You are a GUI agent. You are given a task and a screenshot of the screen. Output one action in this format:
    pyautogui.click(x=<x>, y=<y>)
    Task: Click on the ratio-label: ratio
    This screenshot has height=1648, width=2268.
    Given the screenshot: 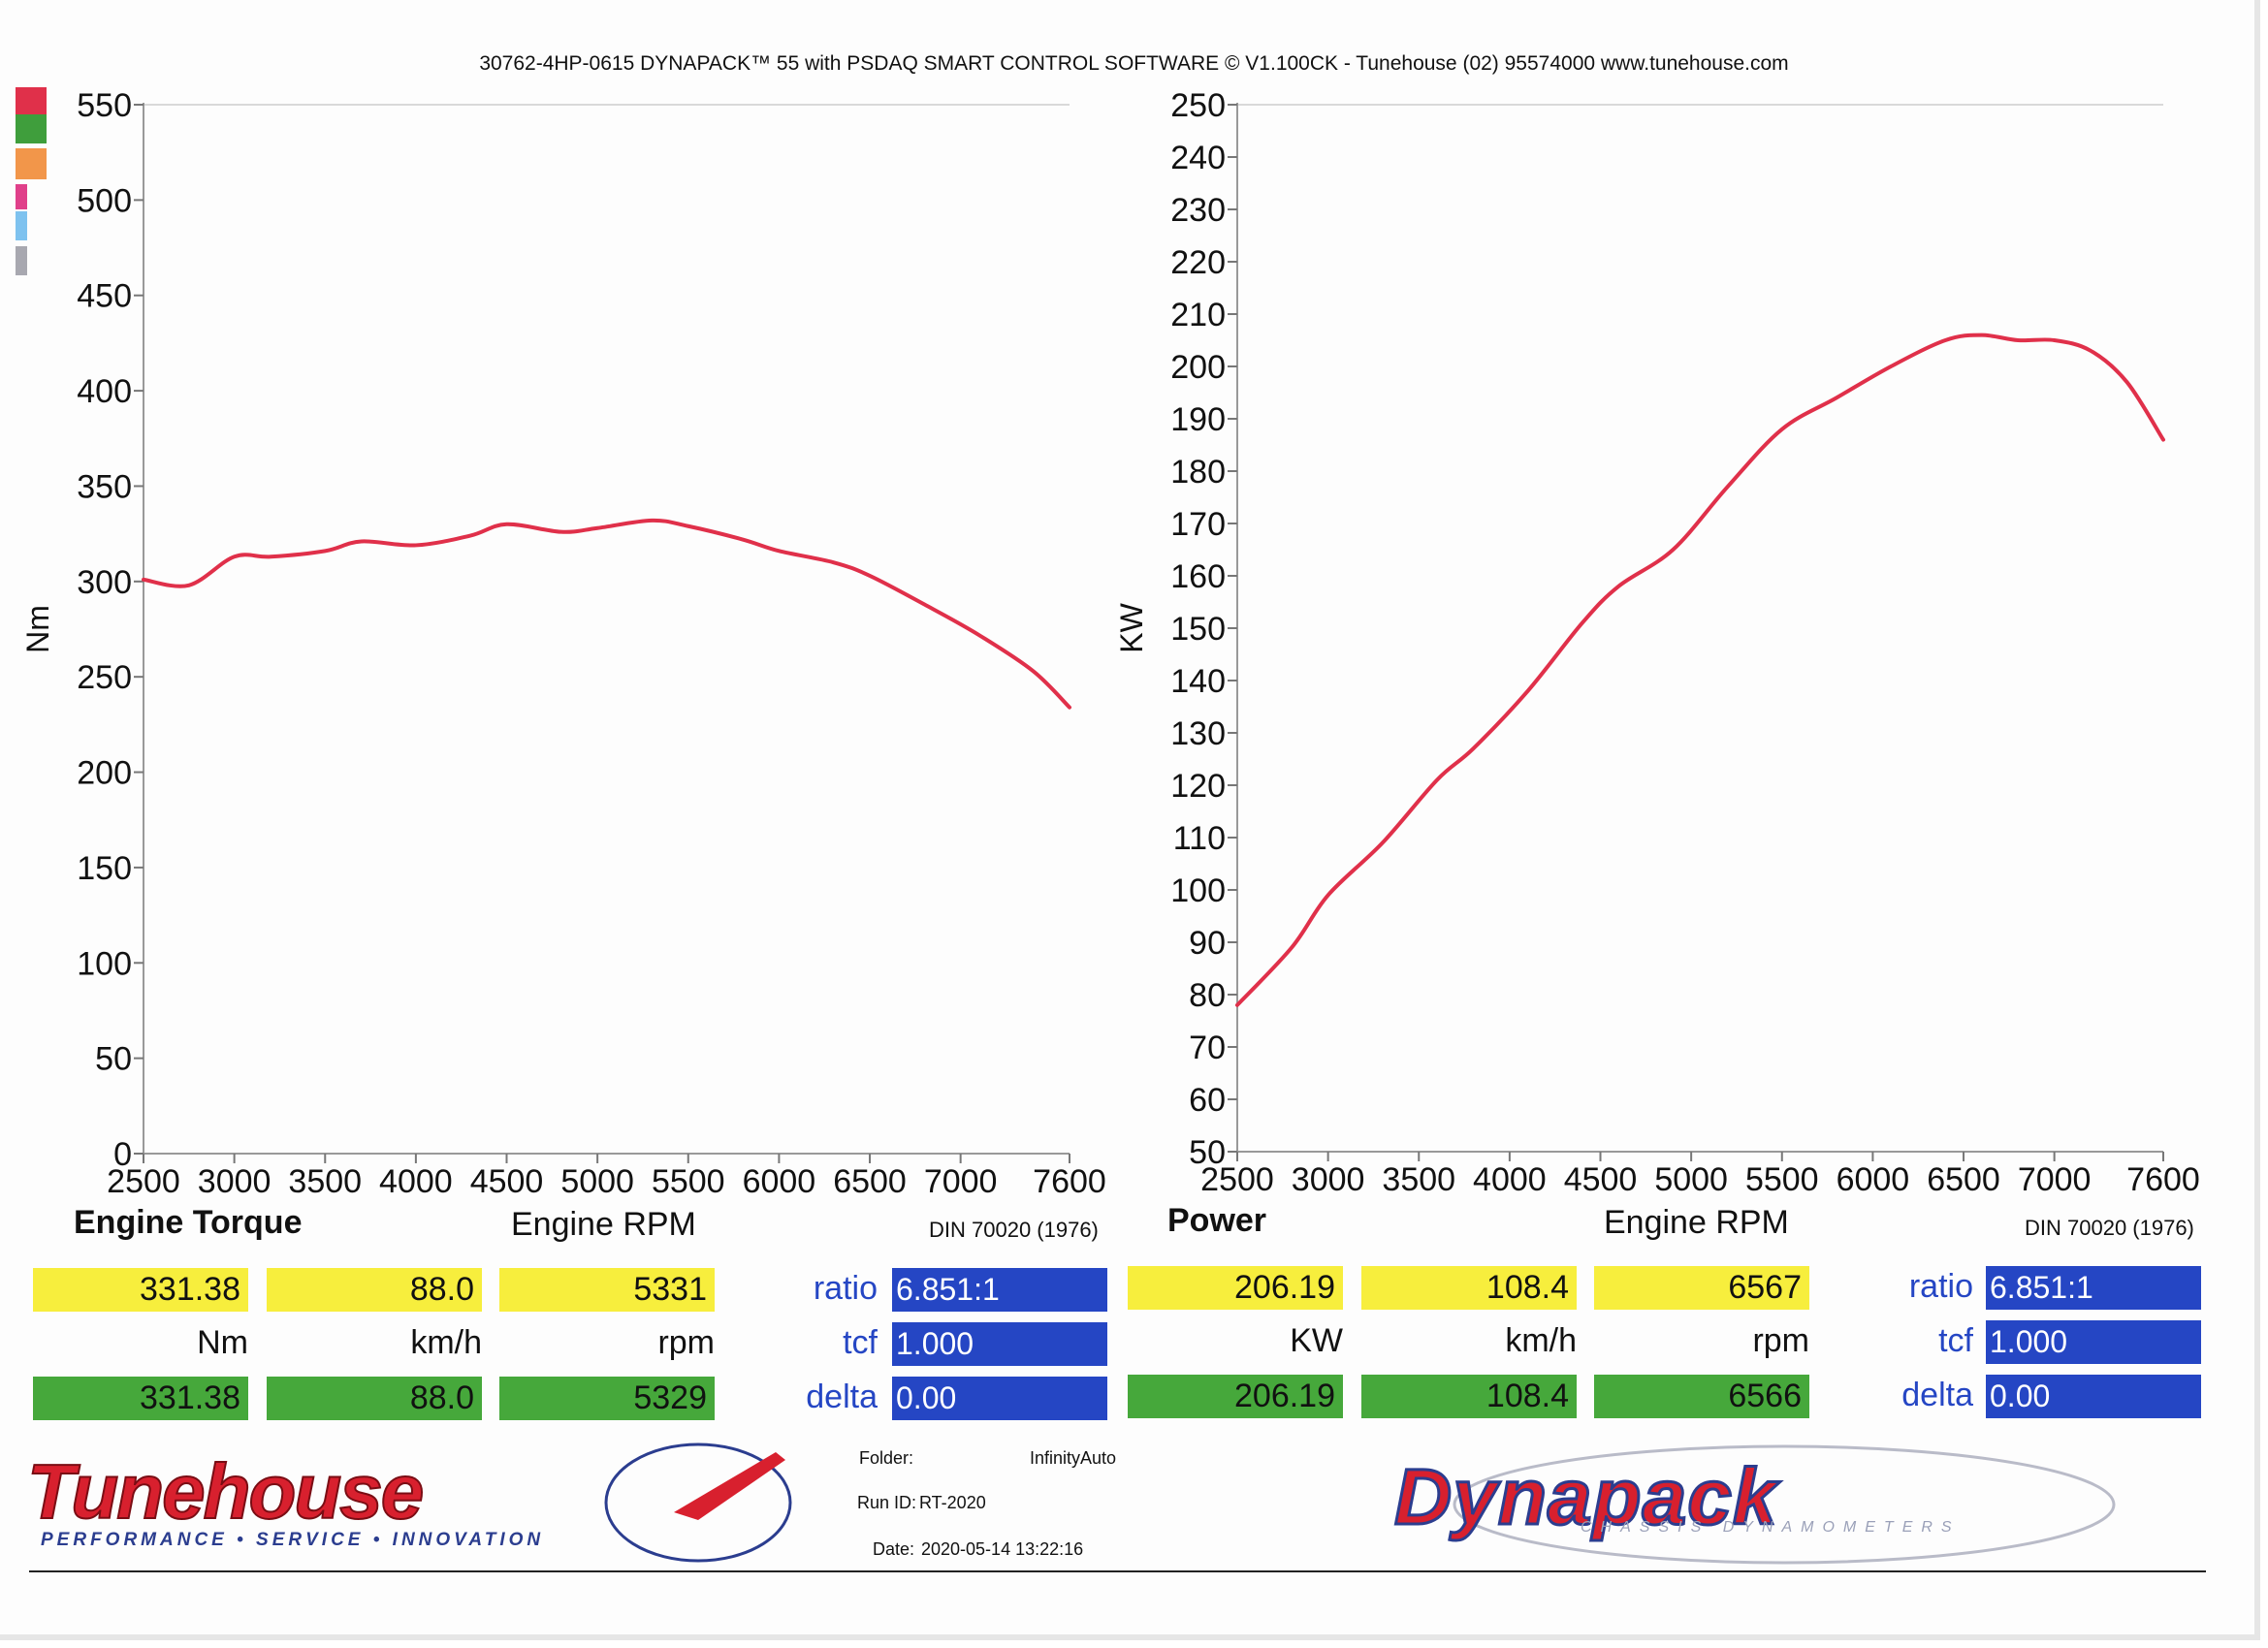 What is the action you would take?
    pyautogui.click(x=845, y=1288)
    